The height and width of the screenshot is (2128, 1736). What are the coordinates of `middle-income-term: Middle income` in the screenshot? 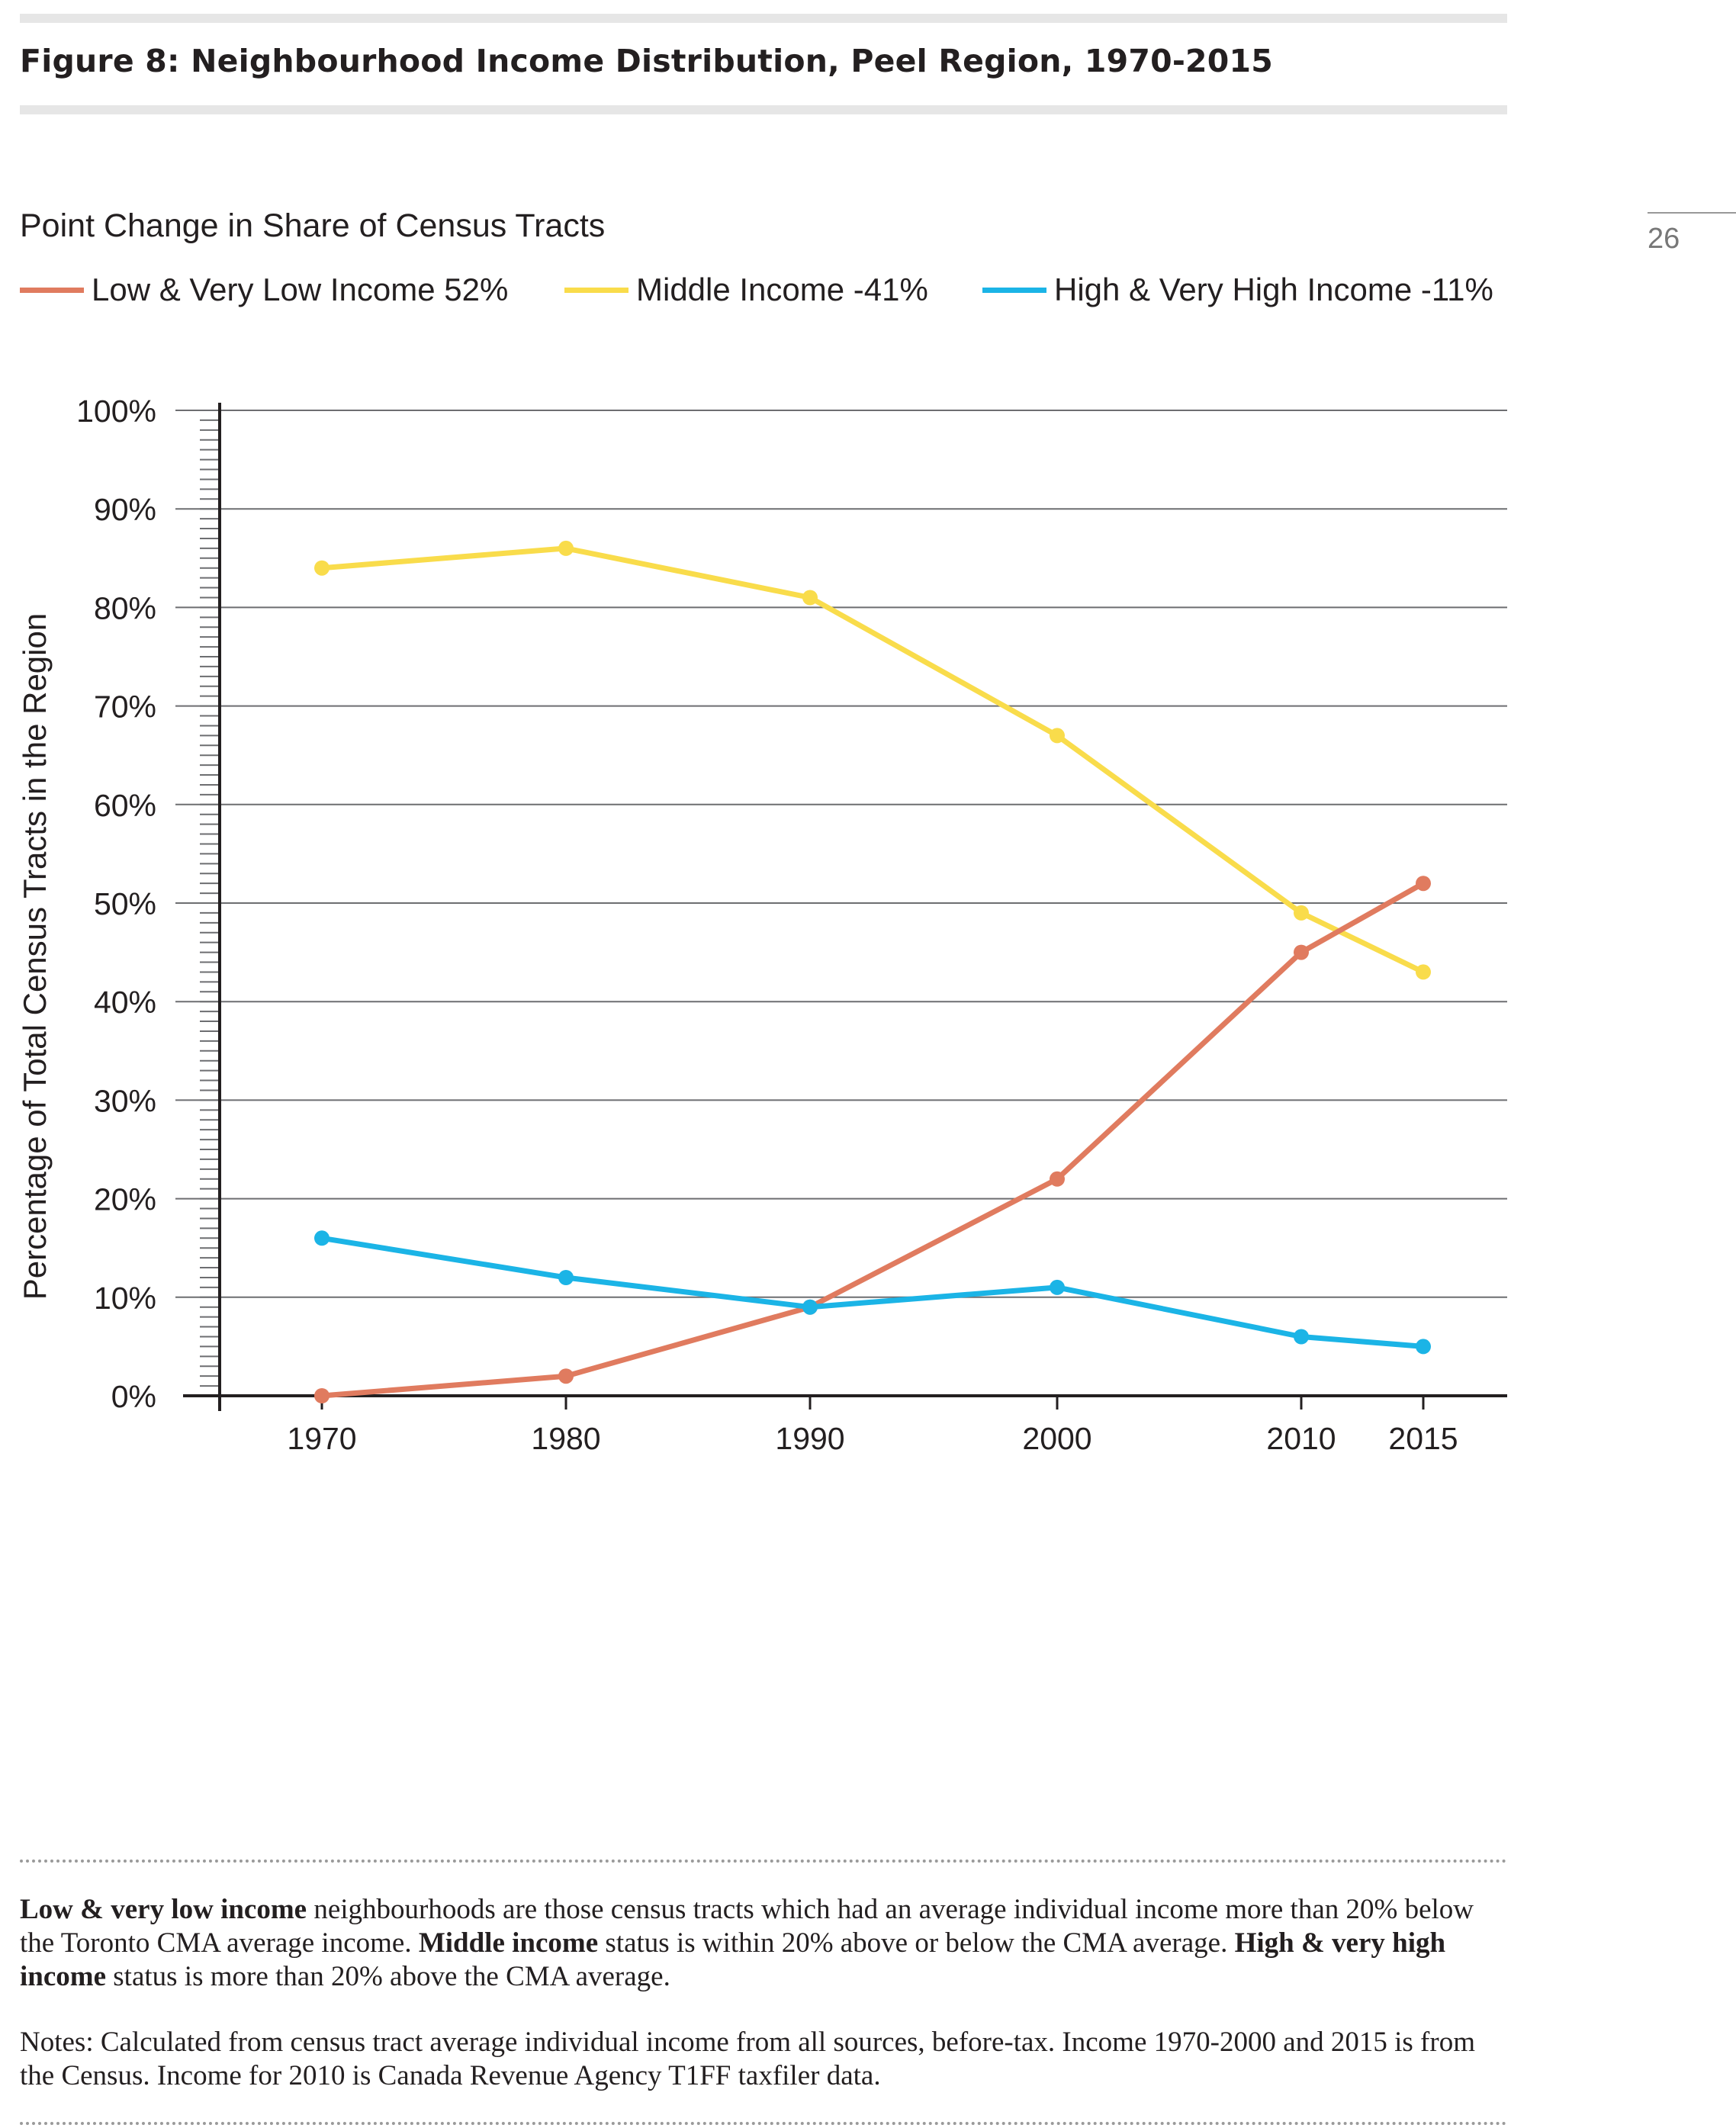 It's located at (508, 1943).